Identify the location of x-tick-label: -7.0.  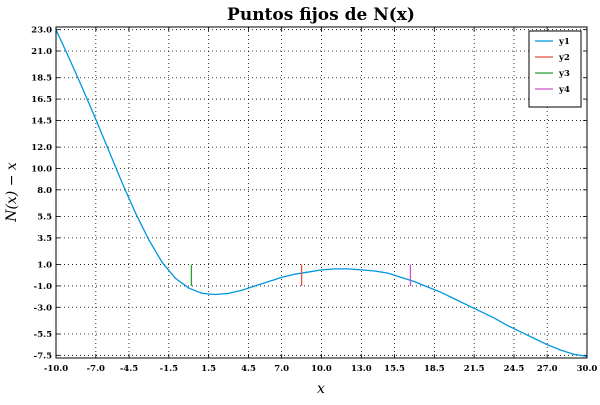
(96, 369).